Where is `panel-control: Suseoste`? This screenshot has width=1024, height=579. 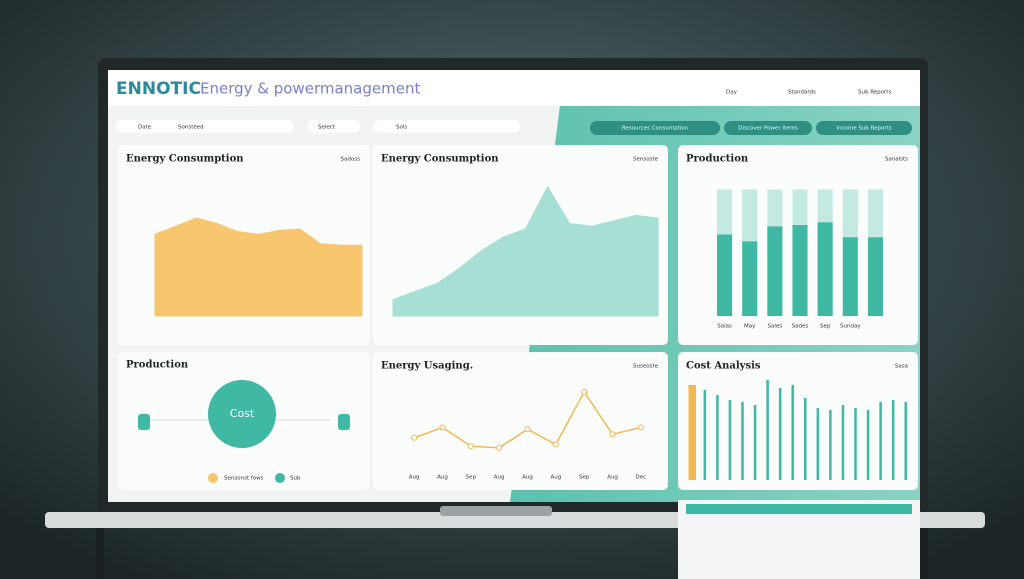
panel-control: Suseoste is located at coordinates (646, 367).